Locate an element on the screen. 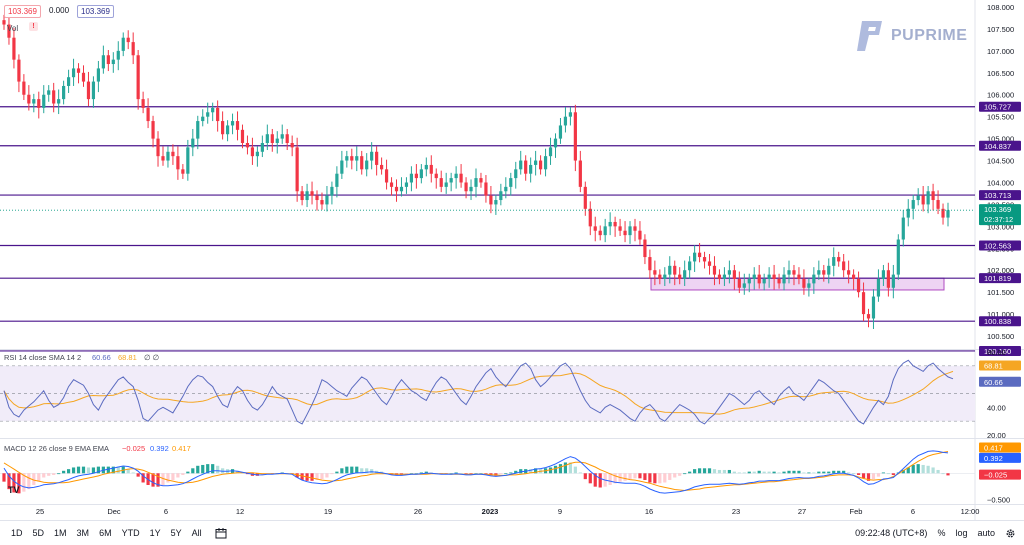  level-tag is located at coordinates (1000, 350).